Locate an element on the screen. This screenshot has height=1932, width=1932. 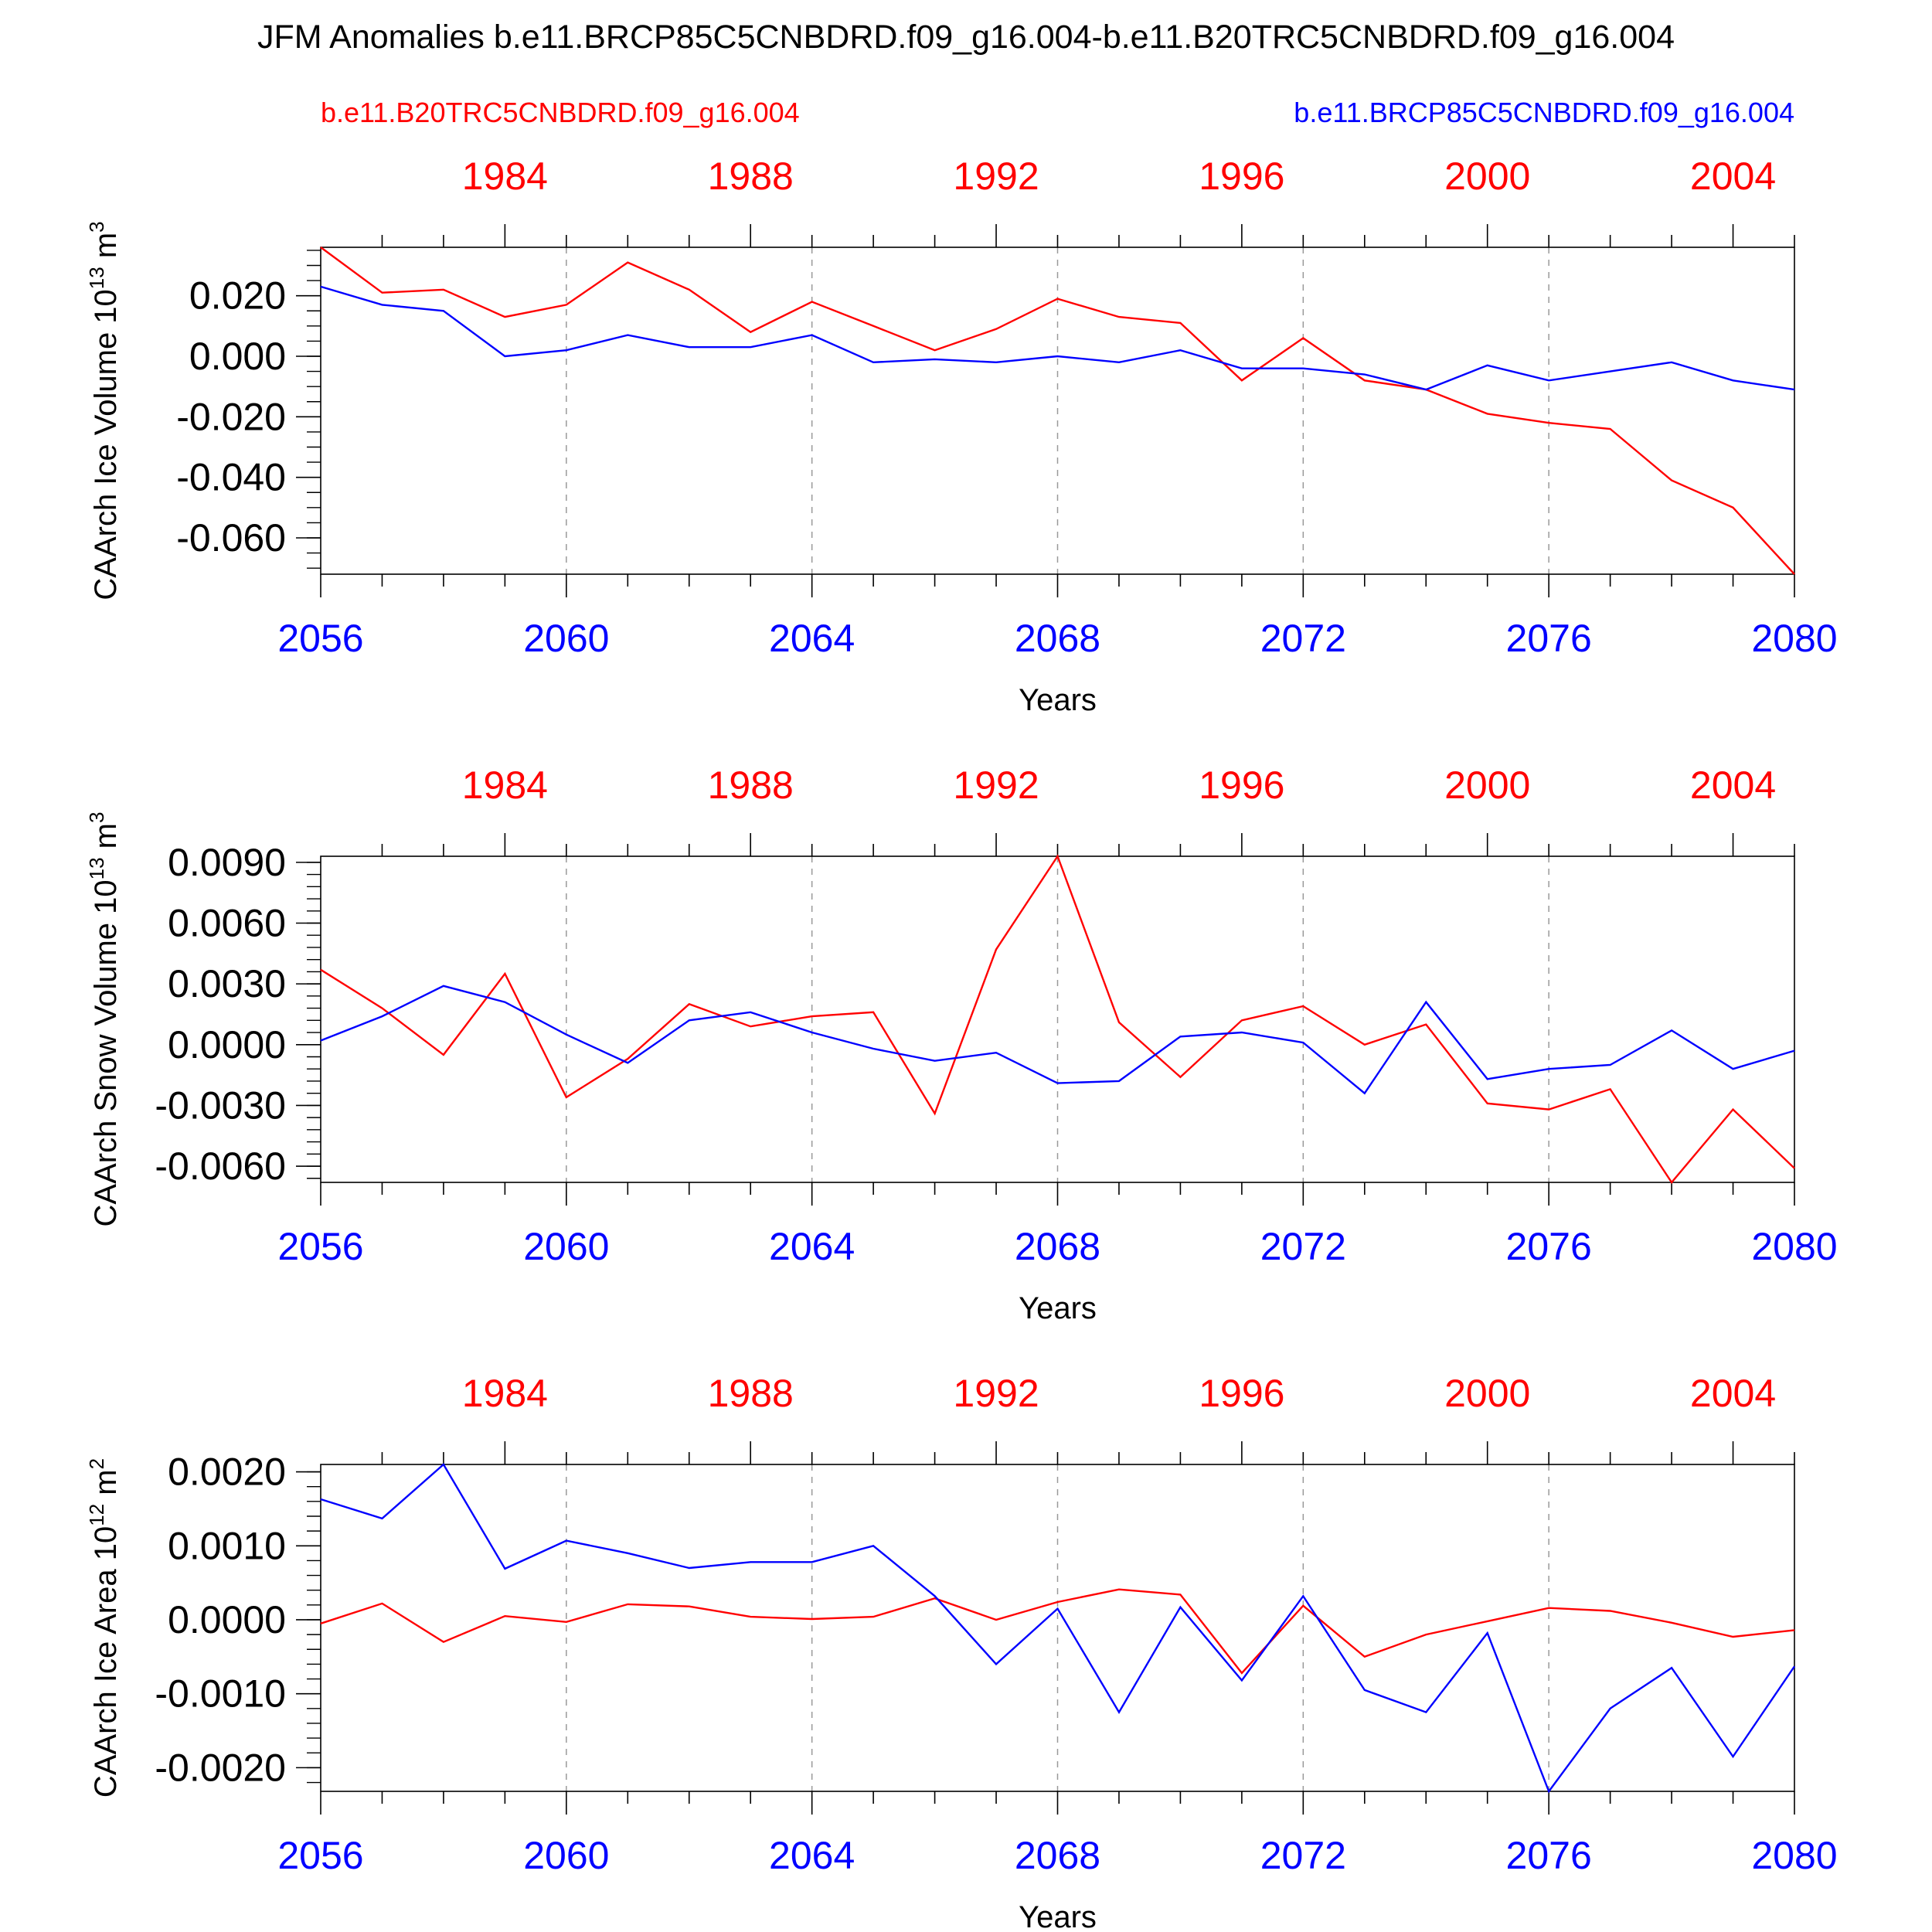
y-axis-label: CAArch Snow Volume 1013 m3 is located at coordinates (104, 1020).